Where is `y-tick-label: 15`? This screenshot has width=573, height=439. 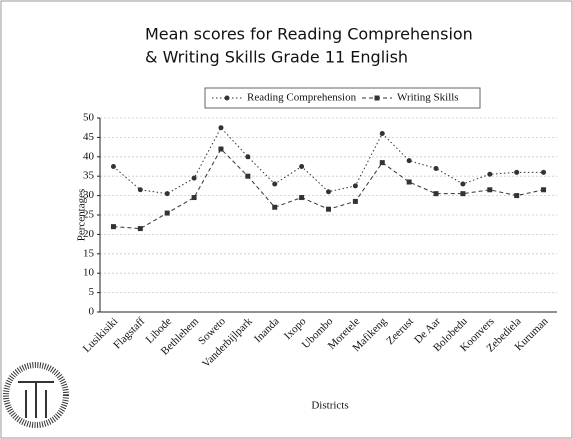
y-tick-label: 15 is located at coordinates (89, 253).